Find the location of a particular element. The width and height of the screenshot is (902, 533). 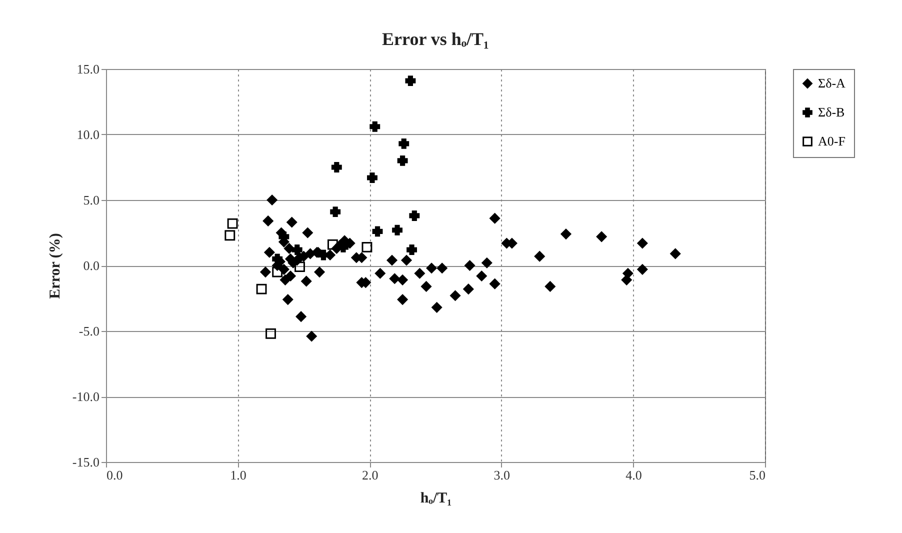

x-tick-label: 3.0 is located at coordinates (502, 475).